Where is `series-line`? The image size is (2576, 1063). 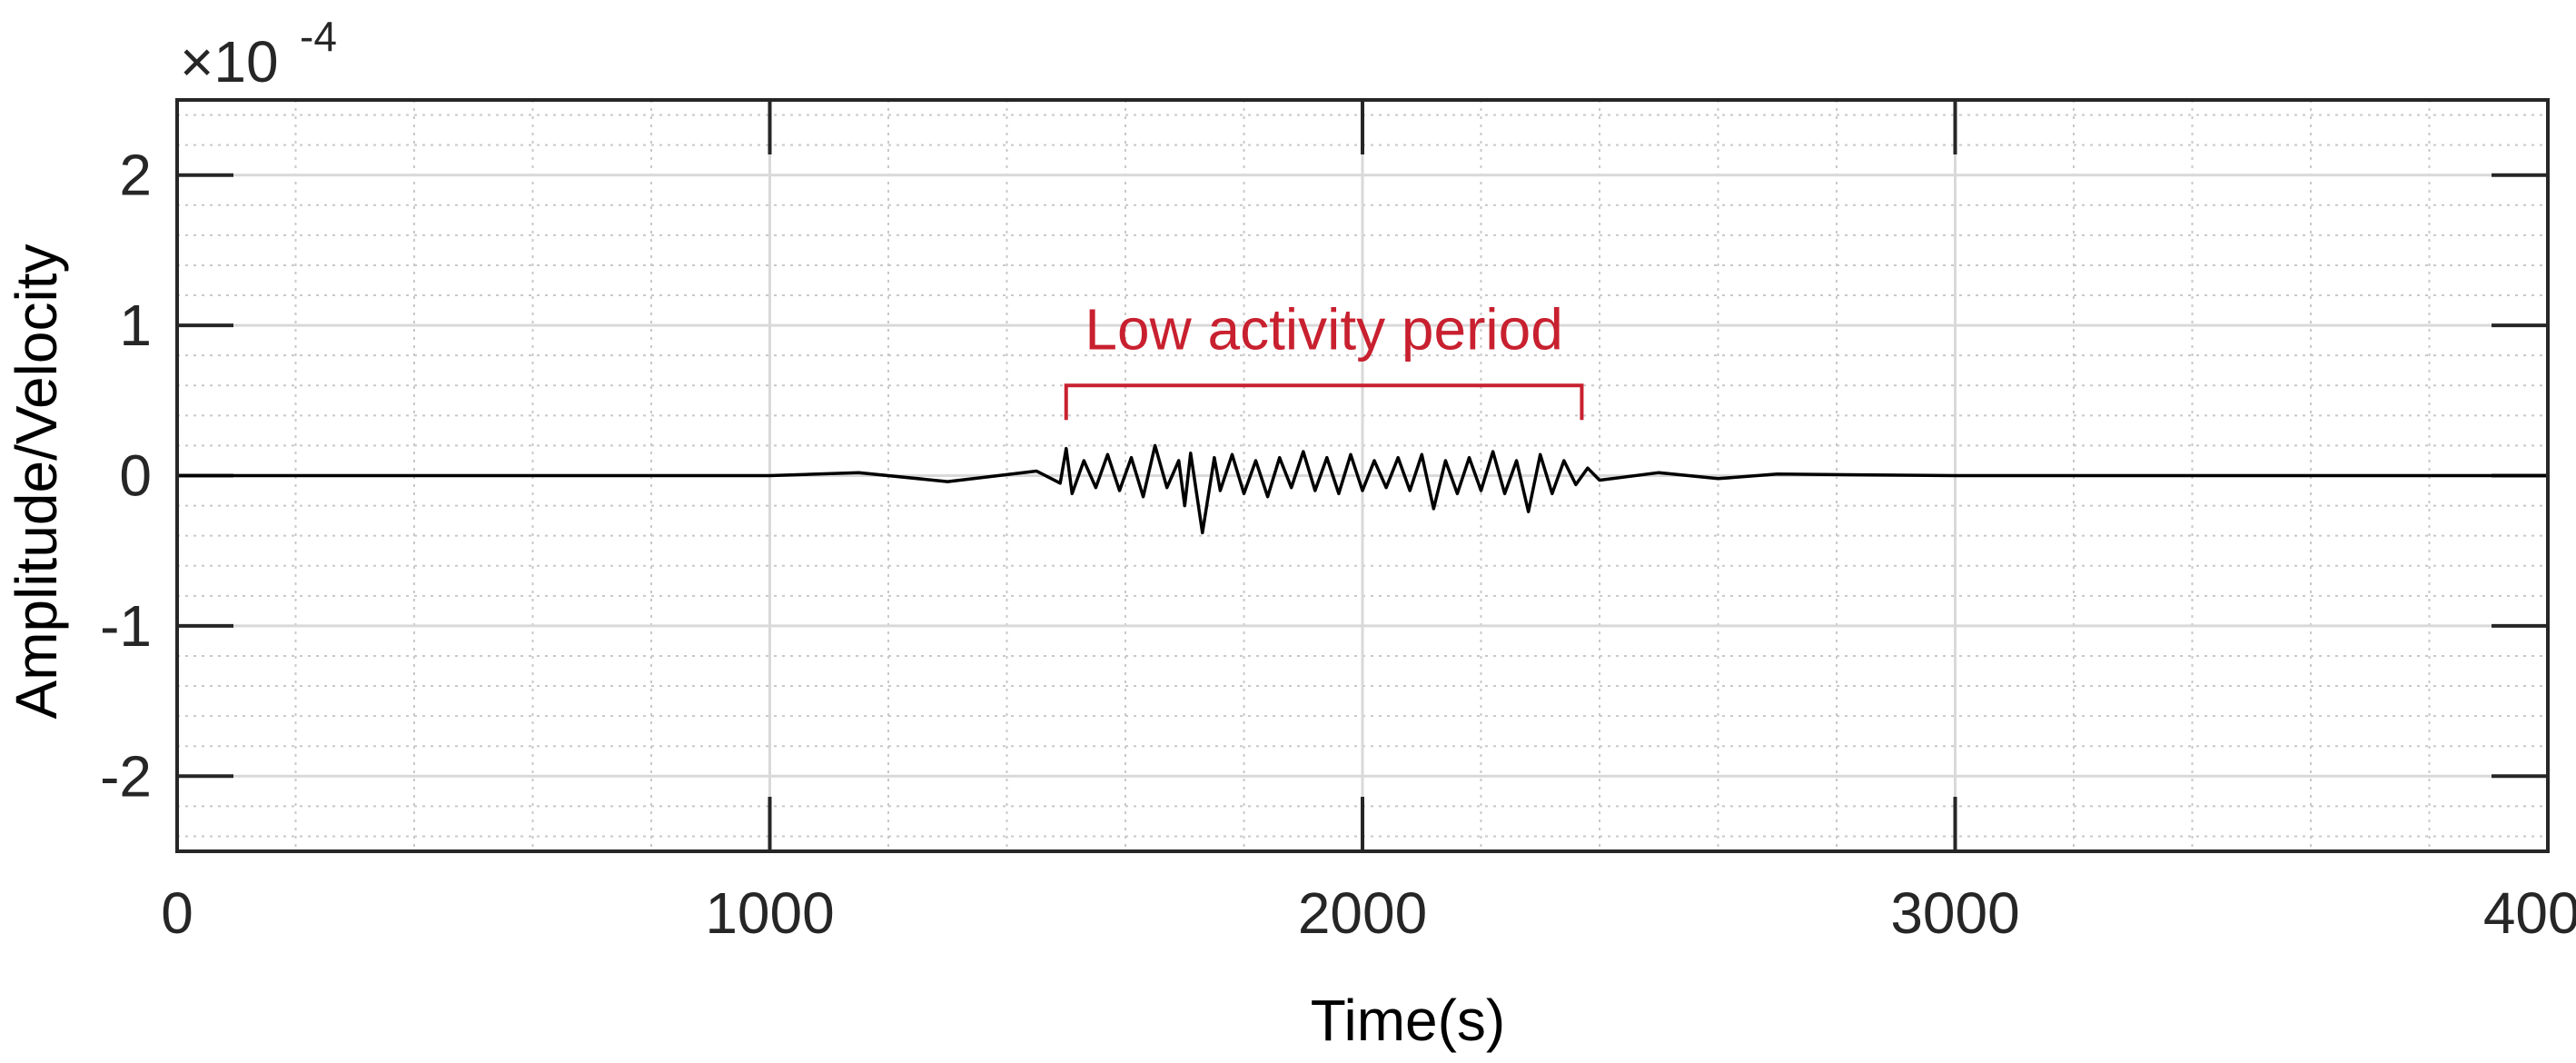 series-line is located at coordinates (1362, 489).